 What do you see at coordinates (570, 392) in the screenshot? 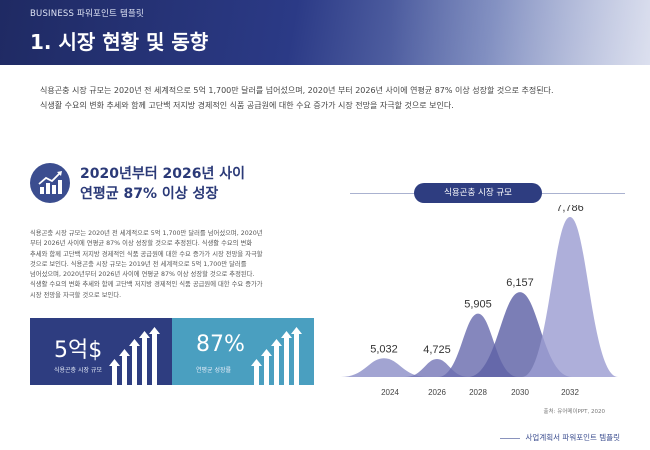
I see `x-tick-label: 2032` at bounding box center [570, 392].